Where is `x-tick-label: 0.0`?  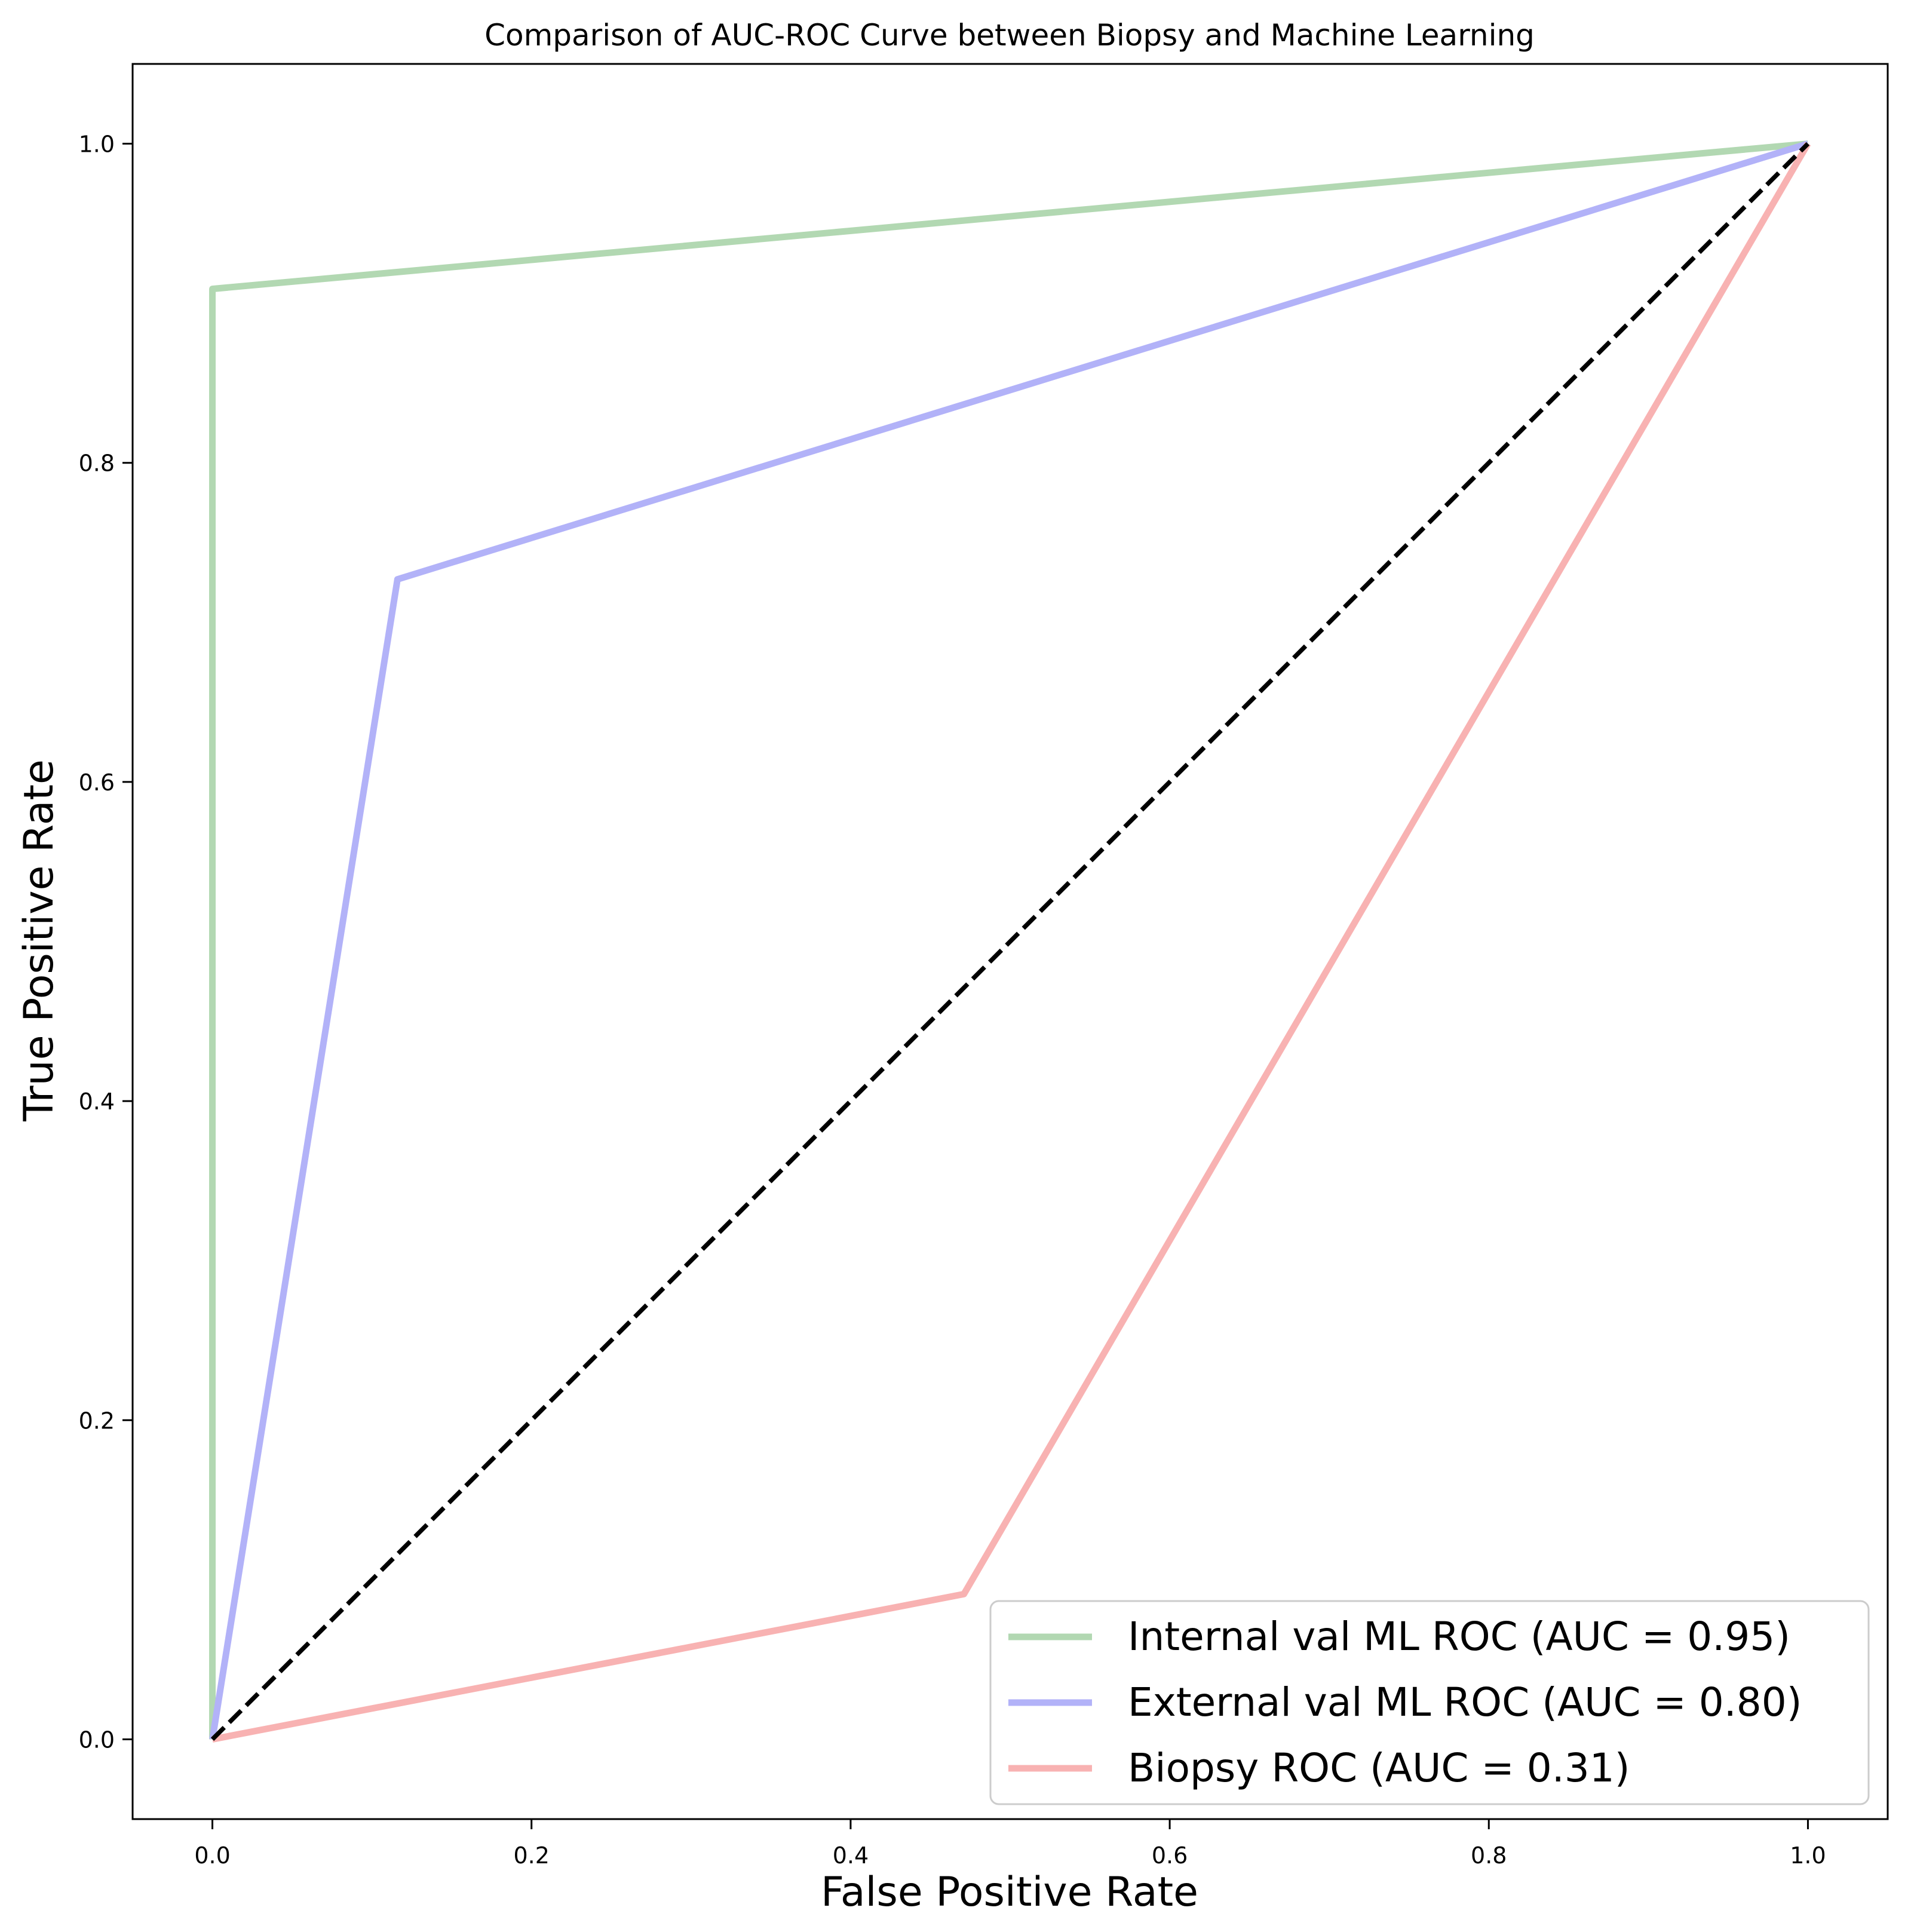
x-tick-label: 0.0 is located at coordinates (212, 1856).